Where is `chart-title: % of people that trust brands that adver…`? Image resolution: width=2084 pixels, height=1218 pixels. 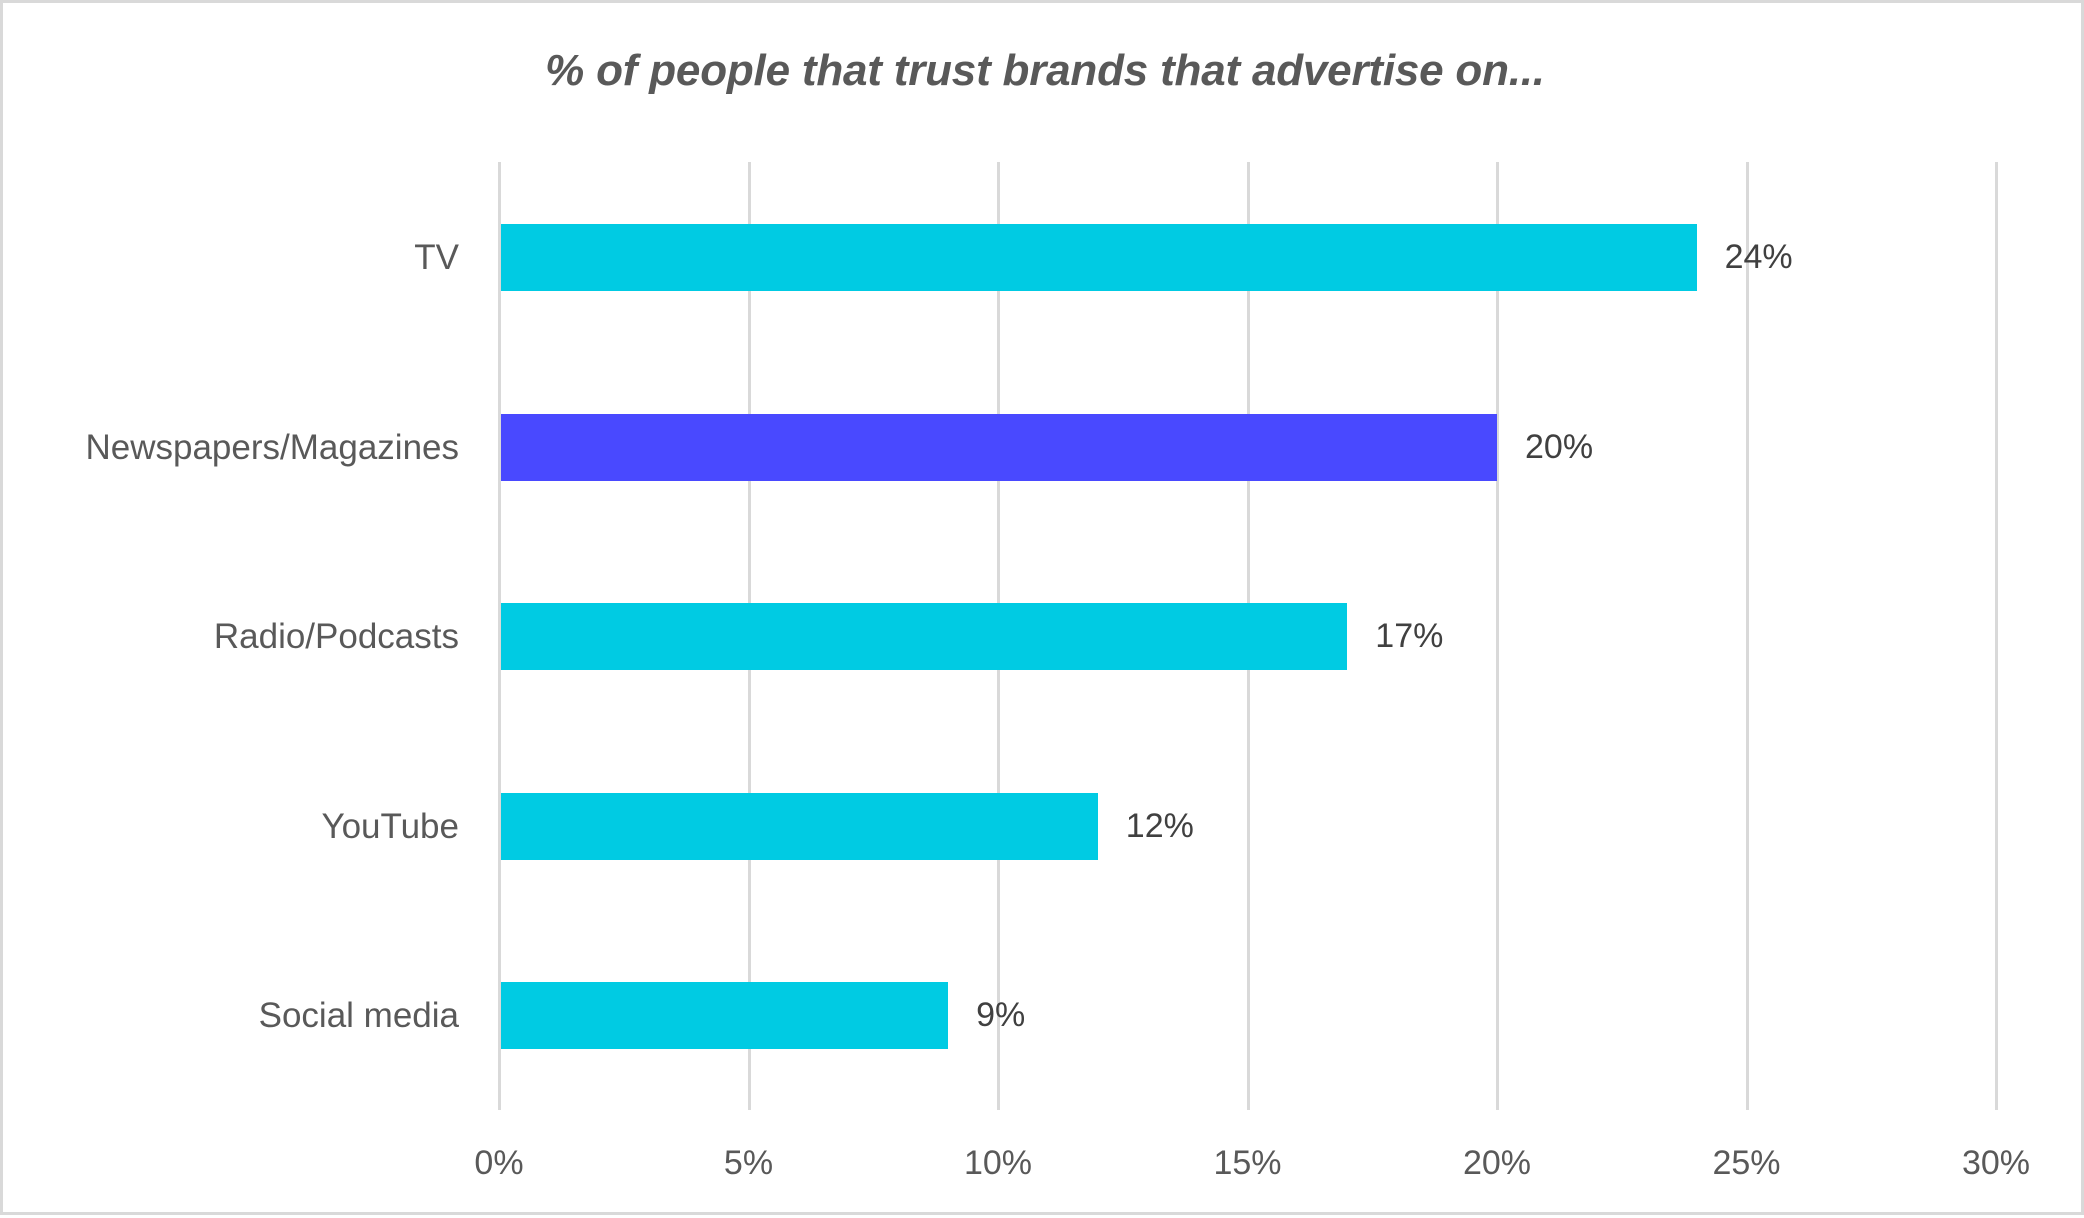
chart-title: % of people that trust brands that adver… is located at coordinates (1045, 70).